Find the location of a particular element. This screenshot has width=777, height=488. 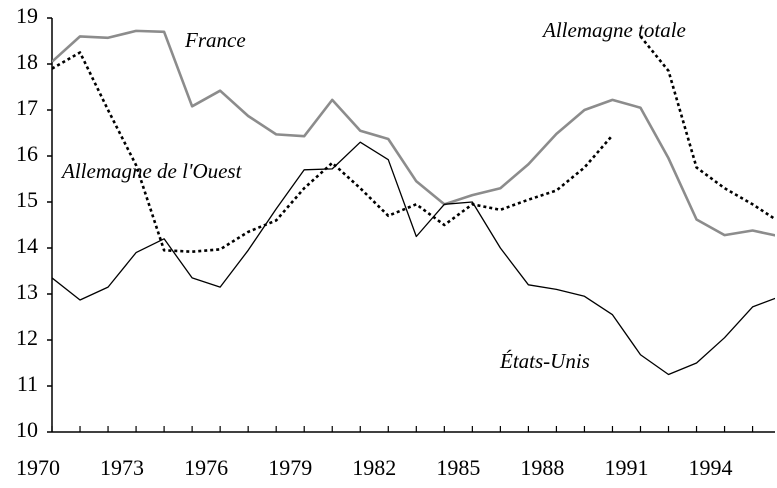

x-tick-label: 1994 is located at coordinates (711, 467).